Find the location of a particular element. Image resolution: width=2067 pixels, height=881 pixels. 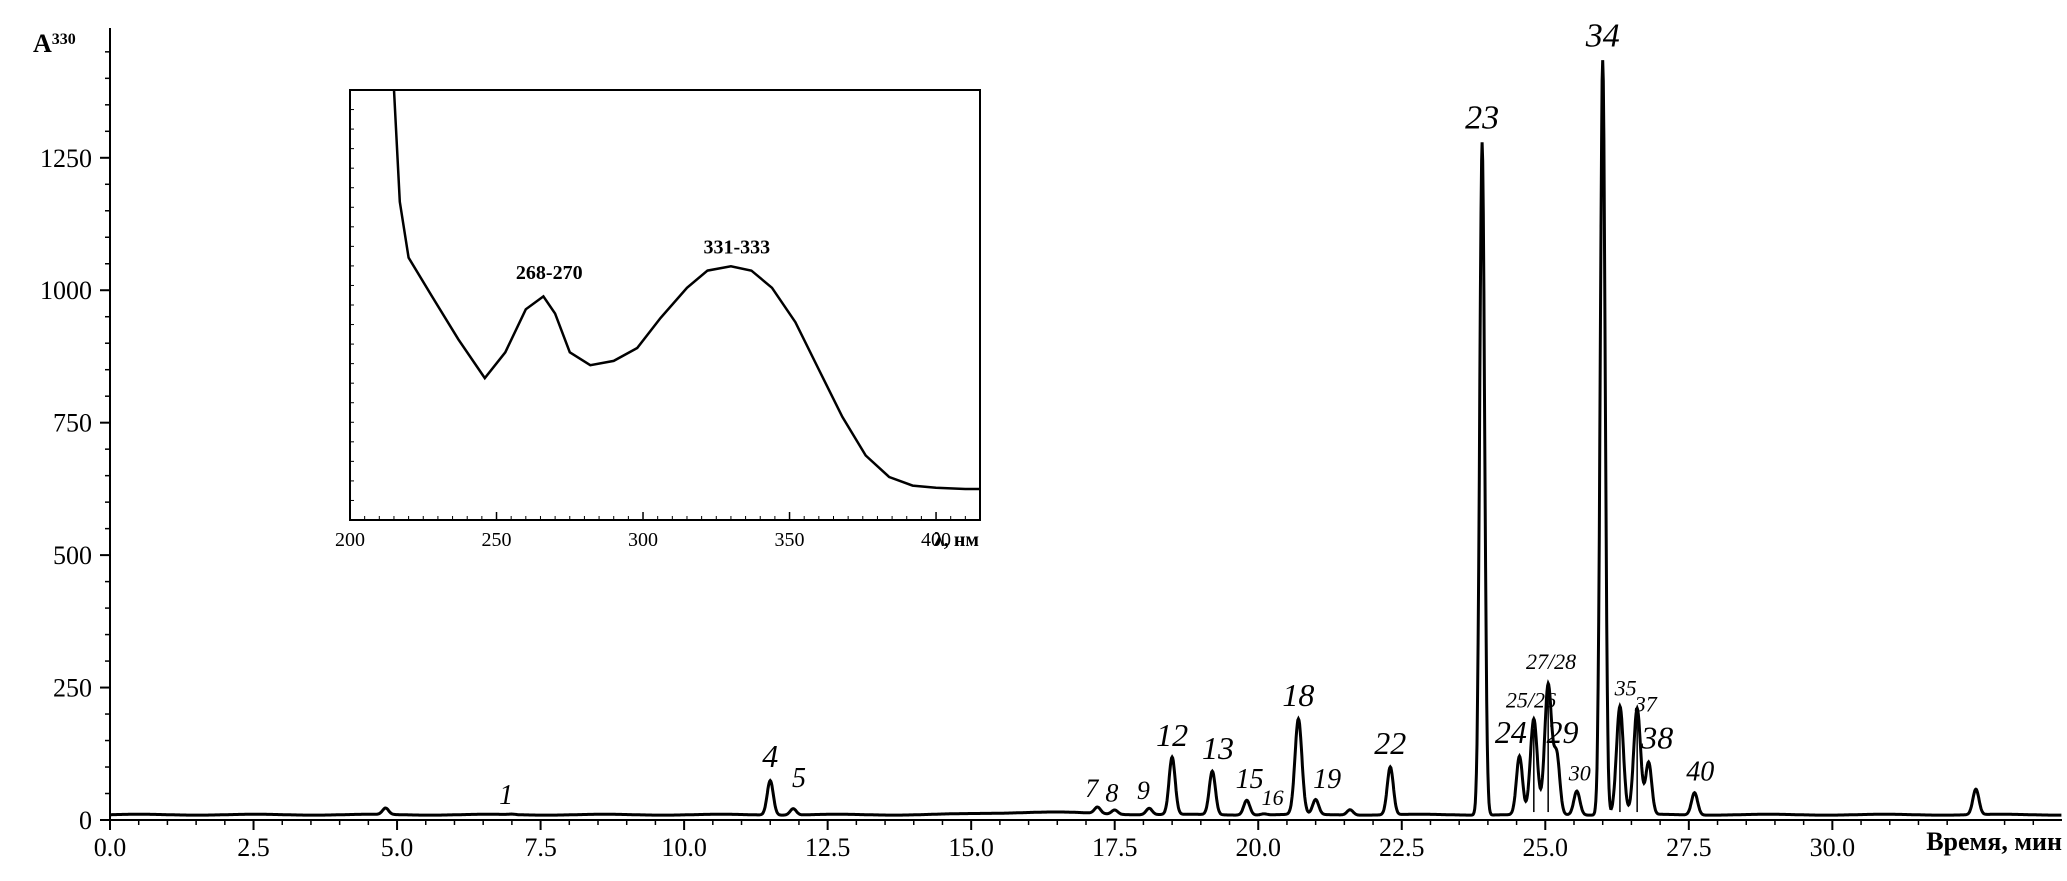

peak-label: 24 is located at coordinates (1511, 732).